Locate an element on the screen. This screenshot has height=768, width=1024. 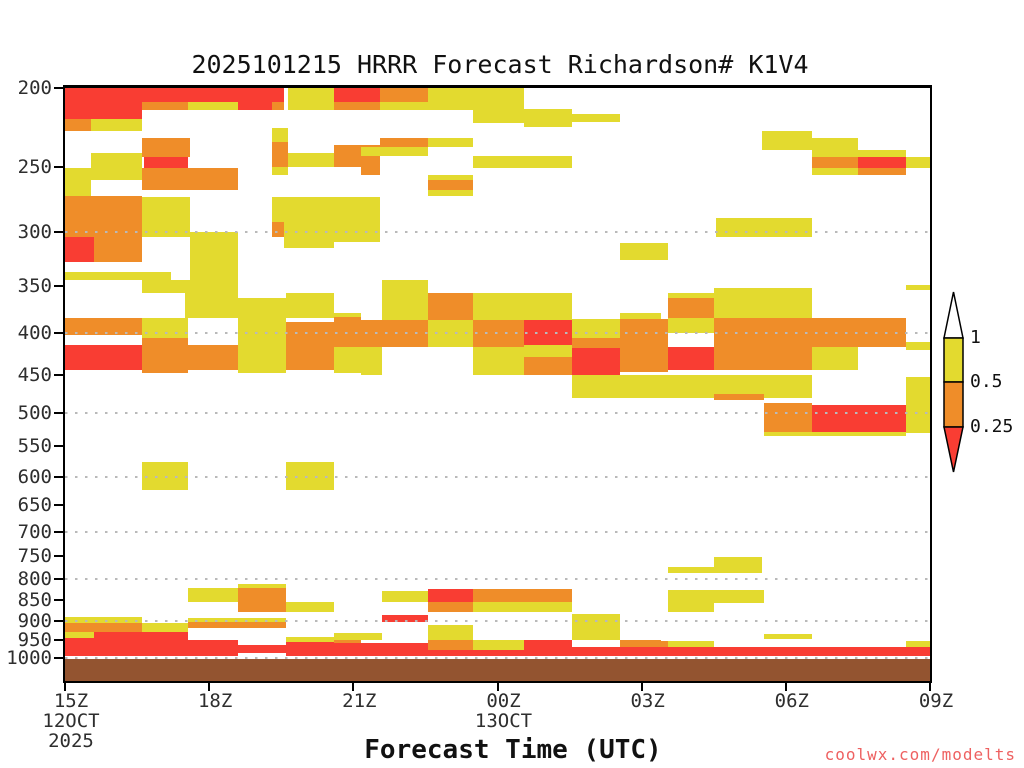
x-axis-title: Forecast Time (UTC) is located at coordinates (513, 750).